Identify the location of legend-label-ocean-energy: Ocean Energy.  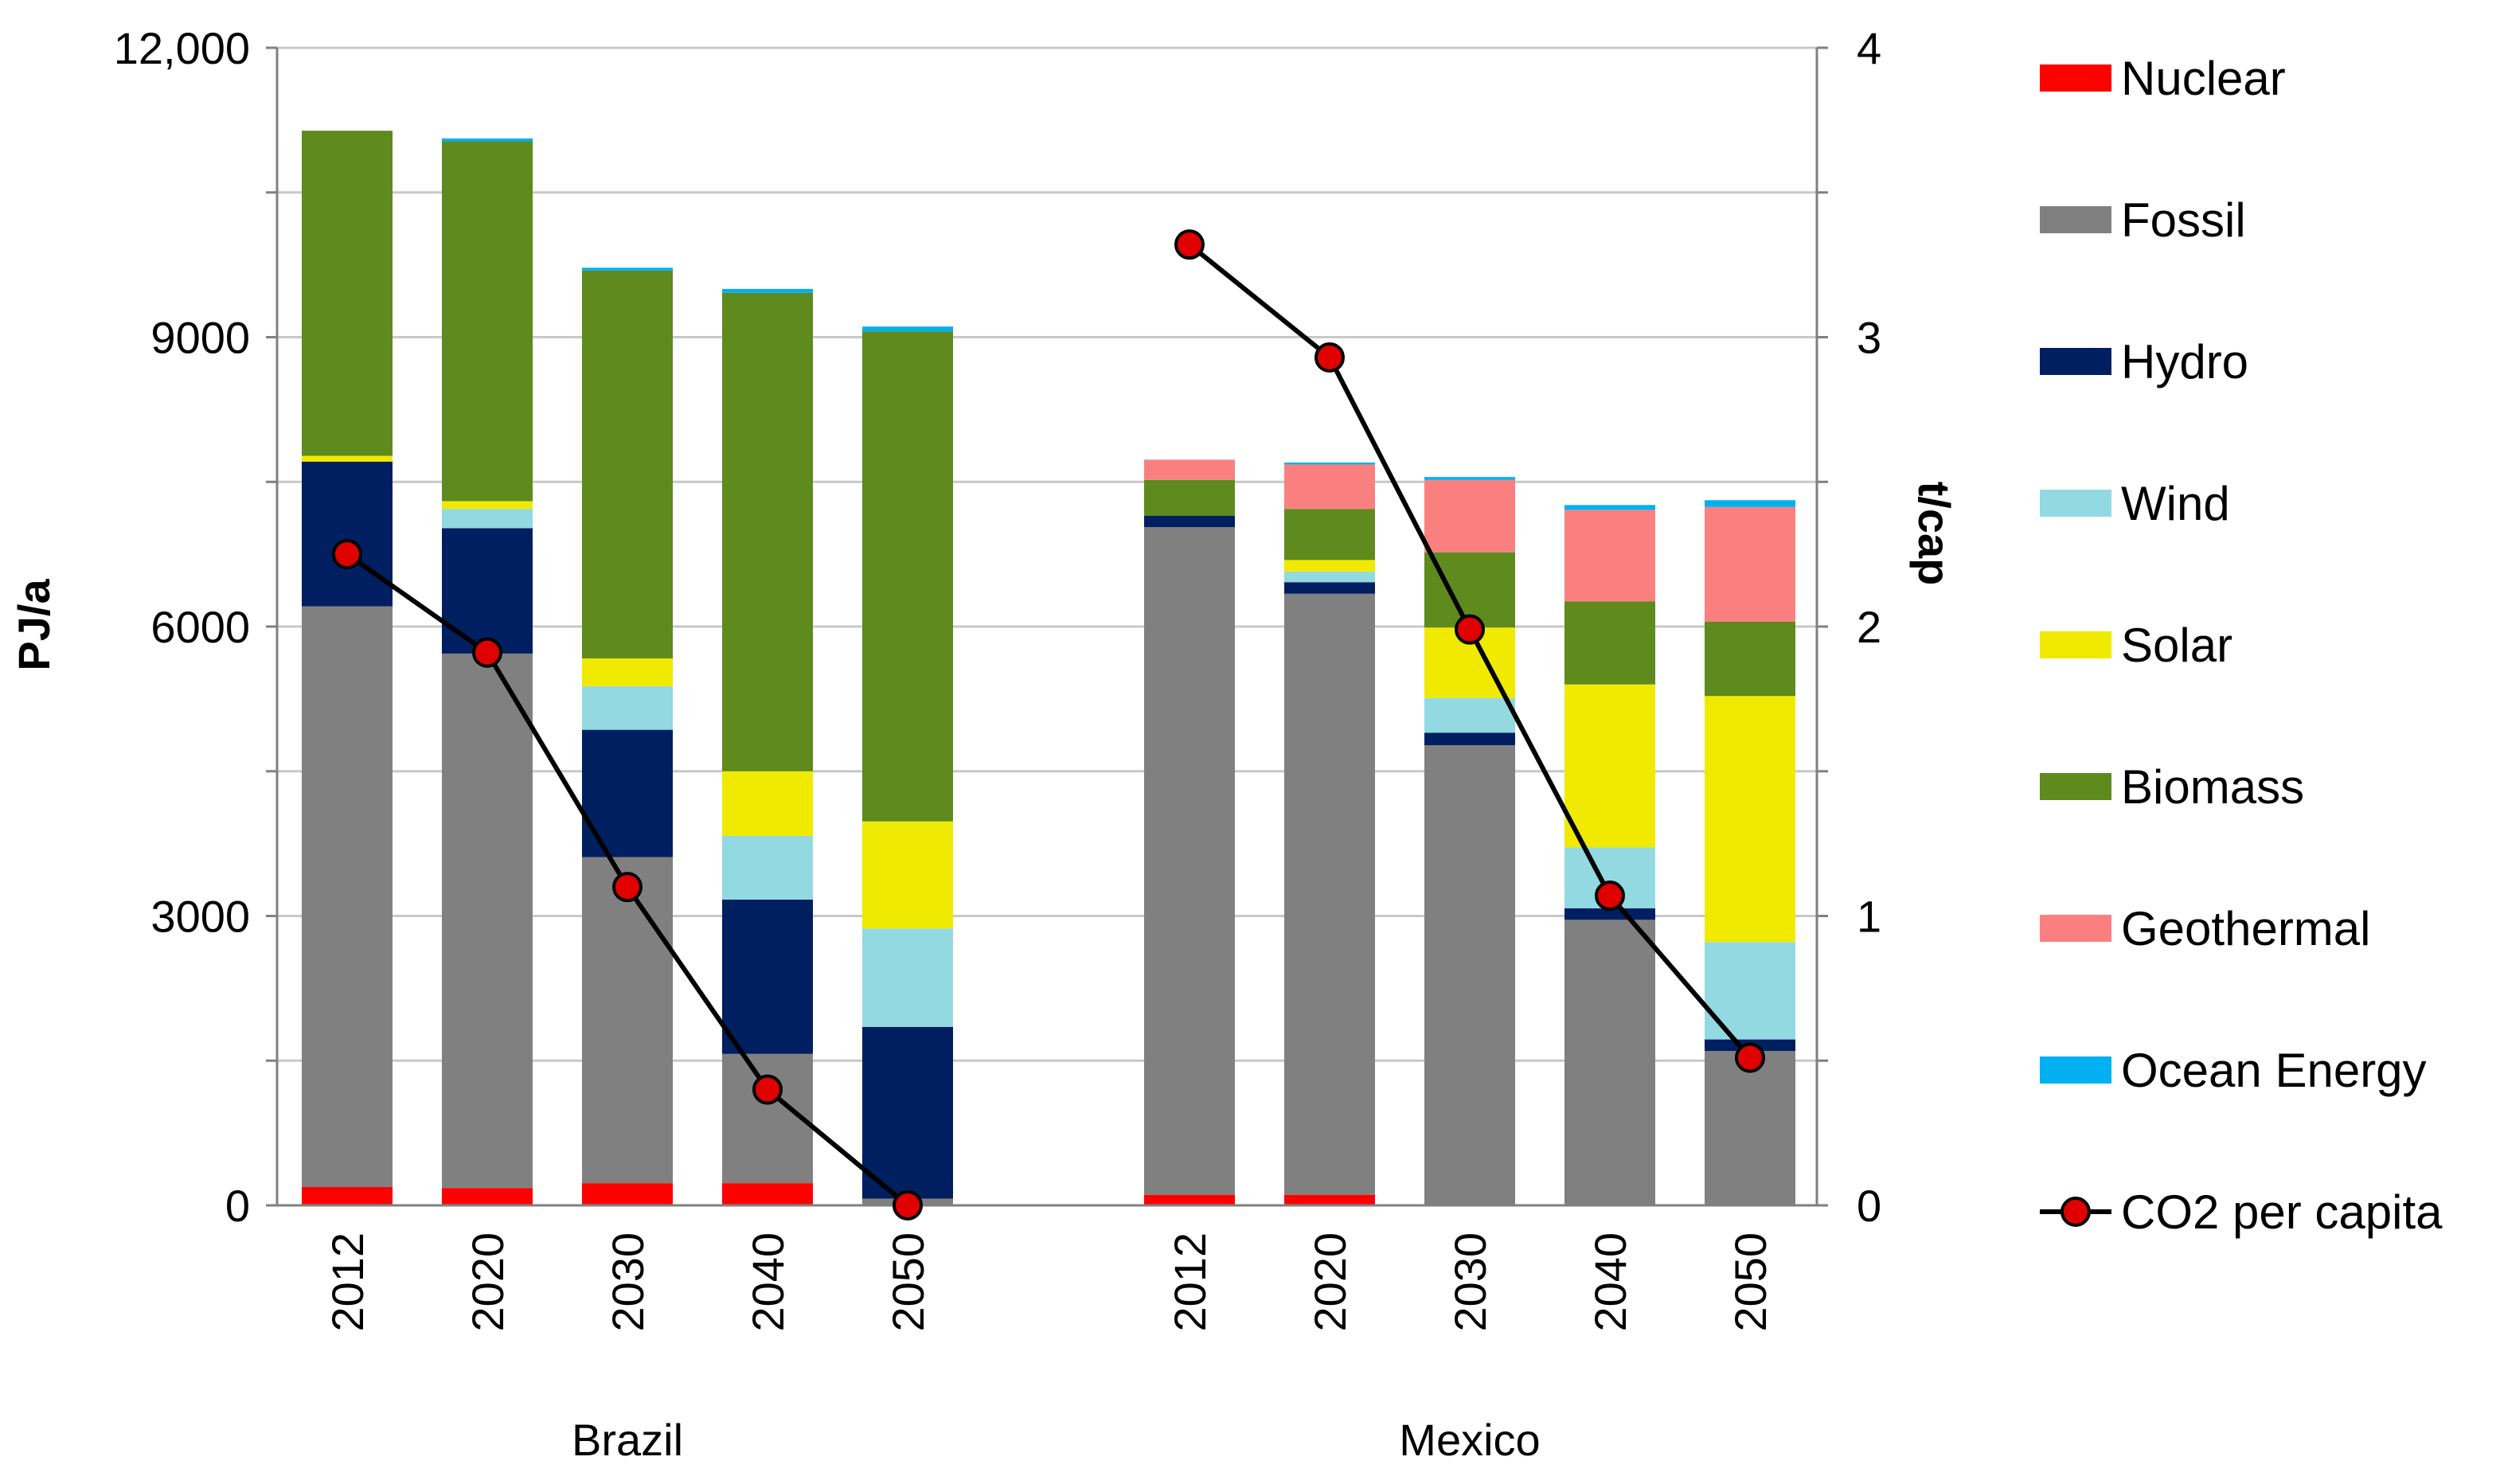
(2274, 1070).